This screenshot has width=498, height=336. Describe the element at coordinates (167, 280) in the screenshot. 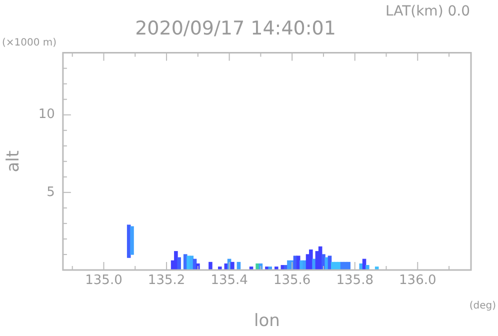

I see `x-tick-label: 135.2` at that location.